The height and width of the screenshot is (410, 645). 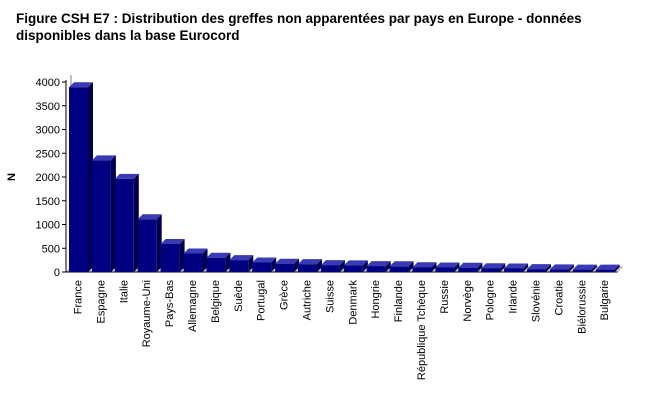 I want to click on y-tick-label: 1000, so click(x=48, y=226).